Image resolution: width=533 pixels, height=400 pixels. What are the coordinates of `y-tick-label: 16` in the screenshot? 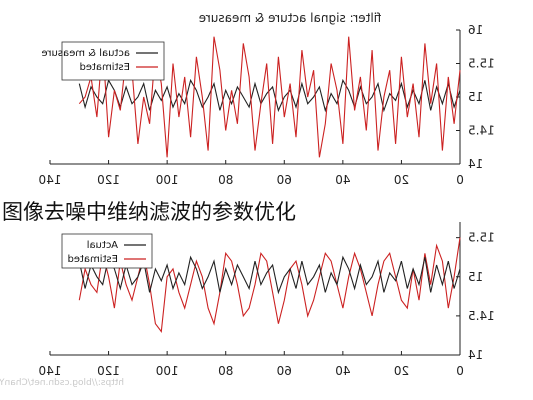 It's located at (475, 30).